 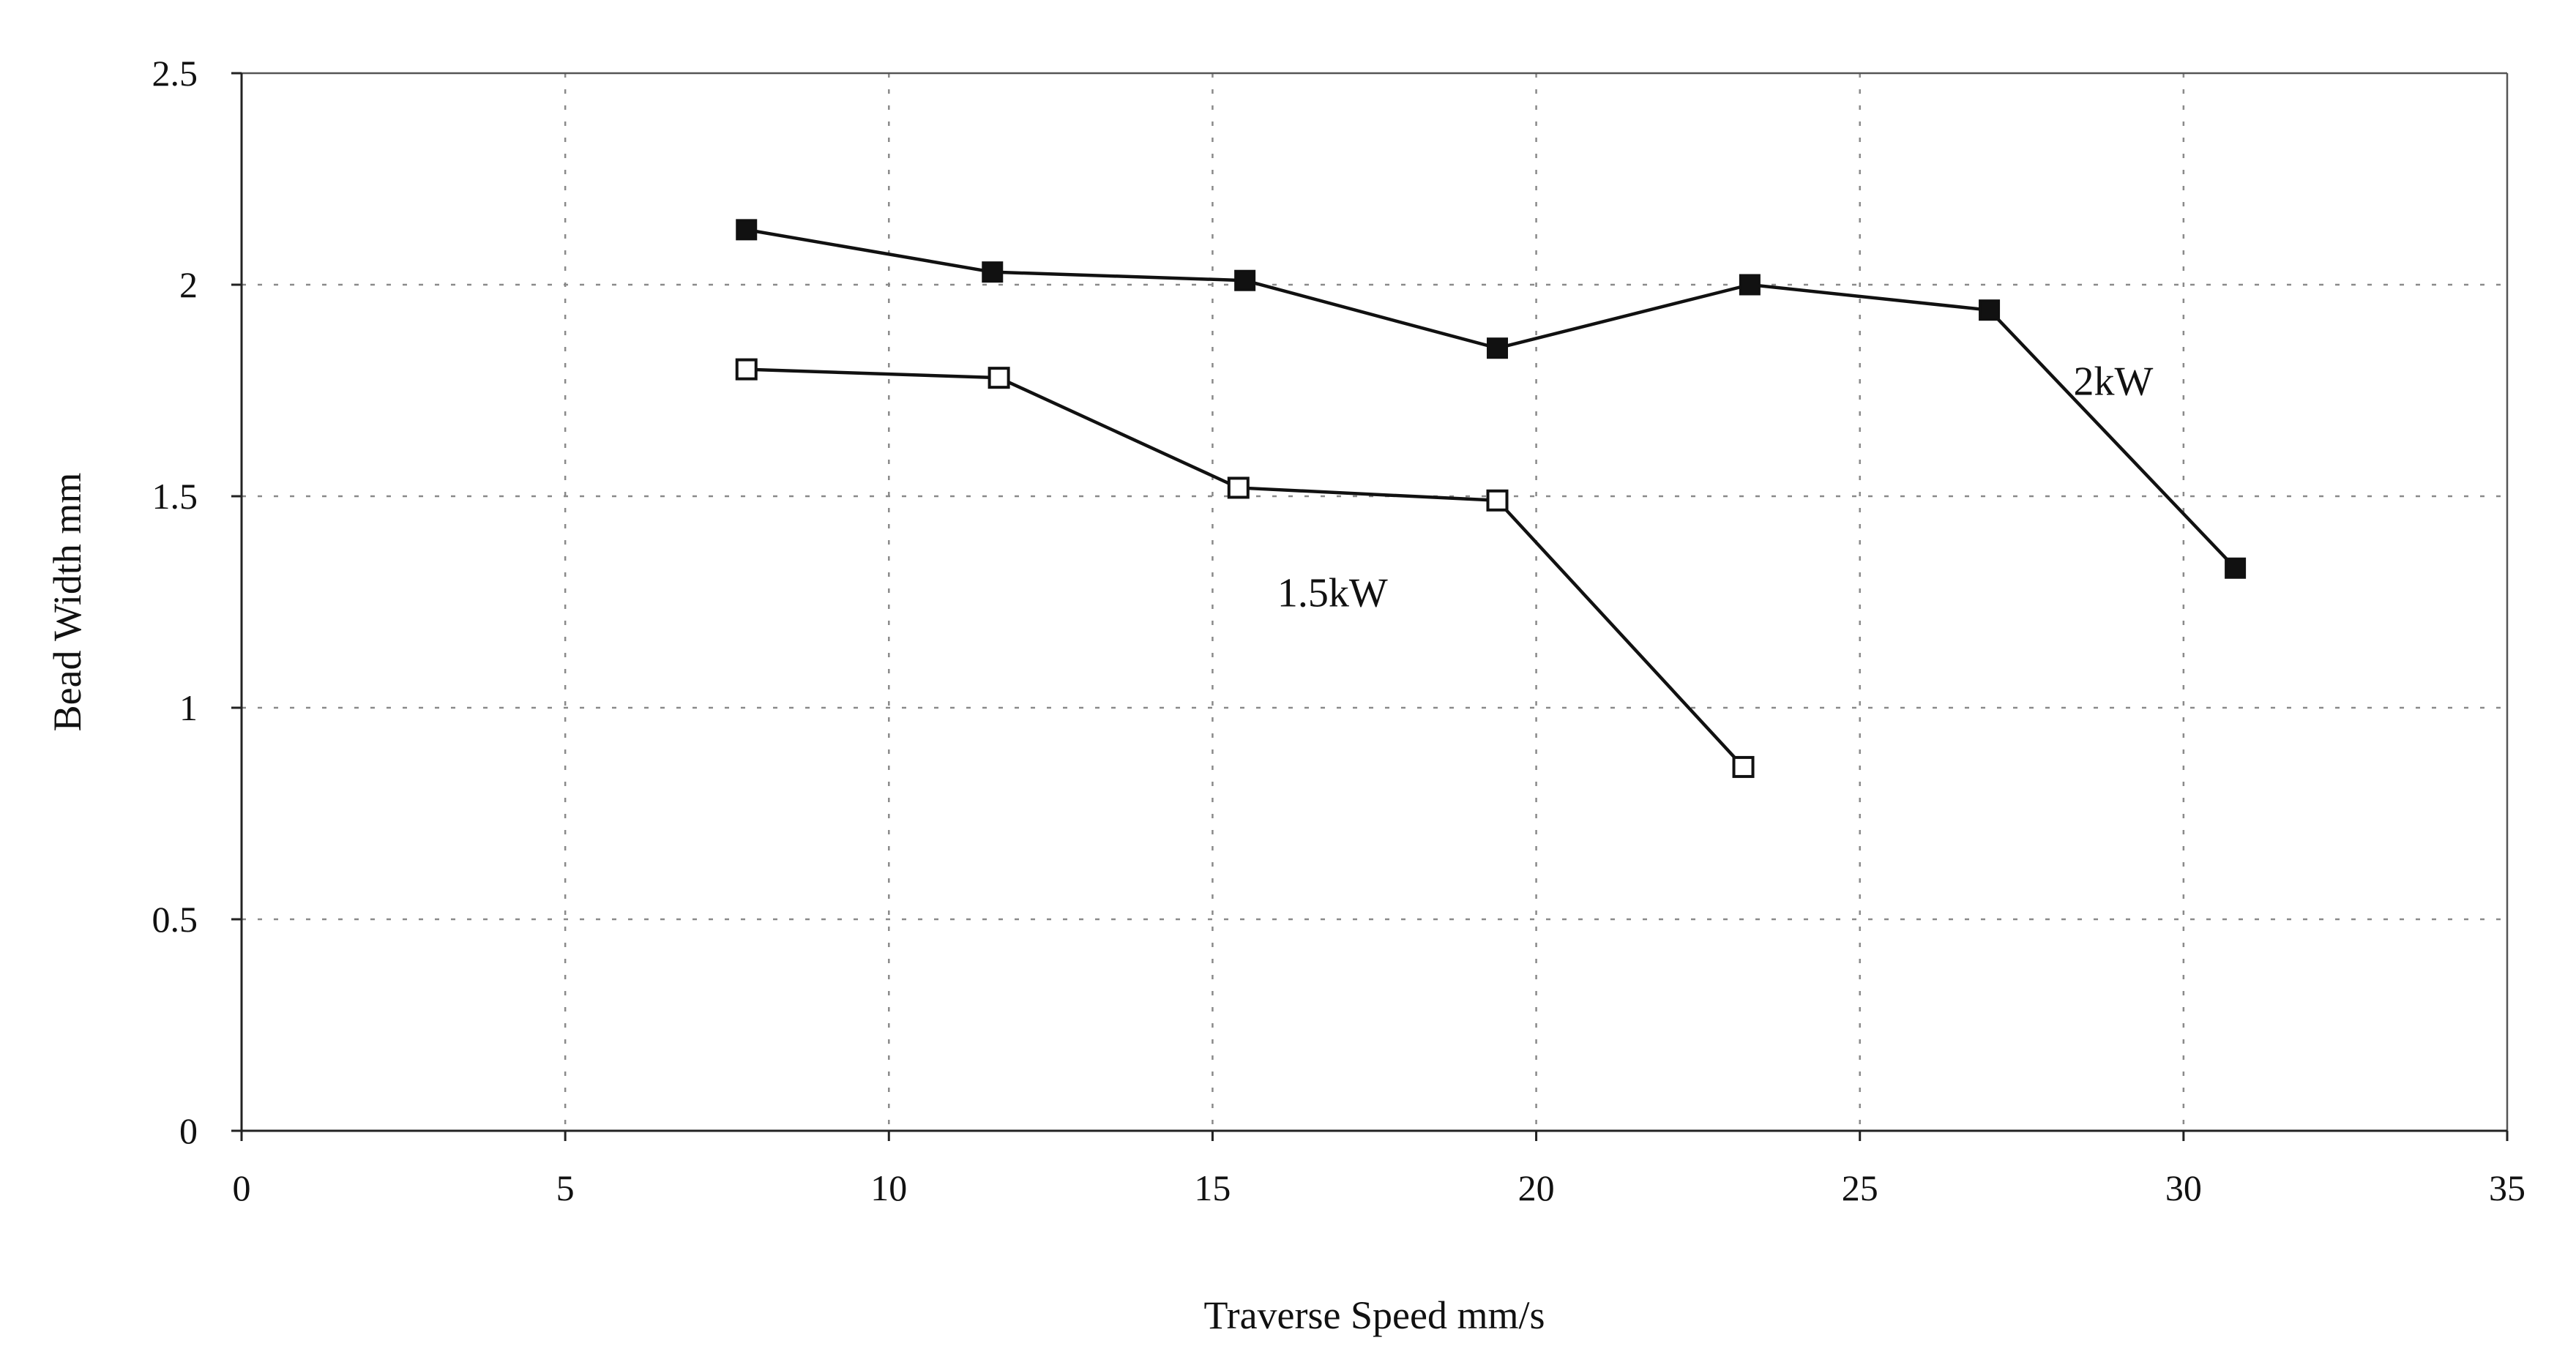 I want to click on series-line-2kw, so click(x=1491, y=398).